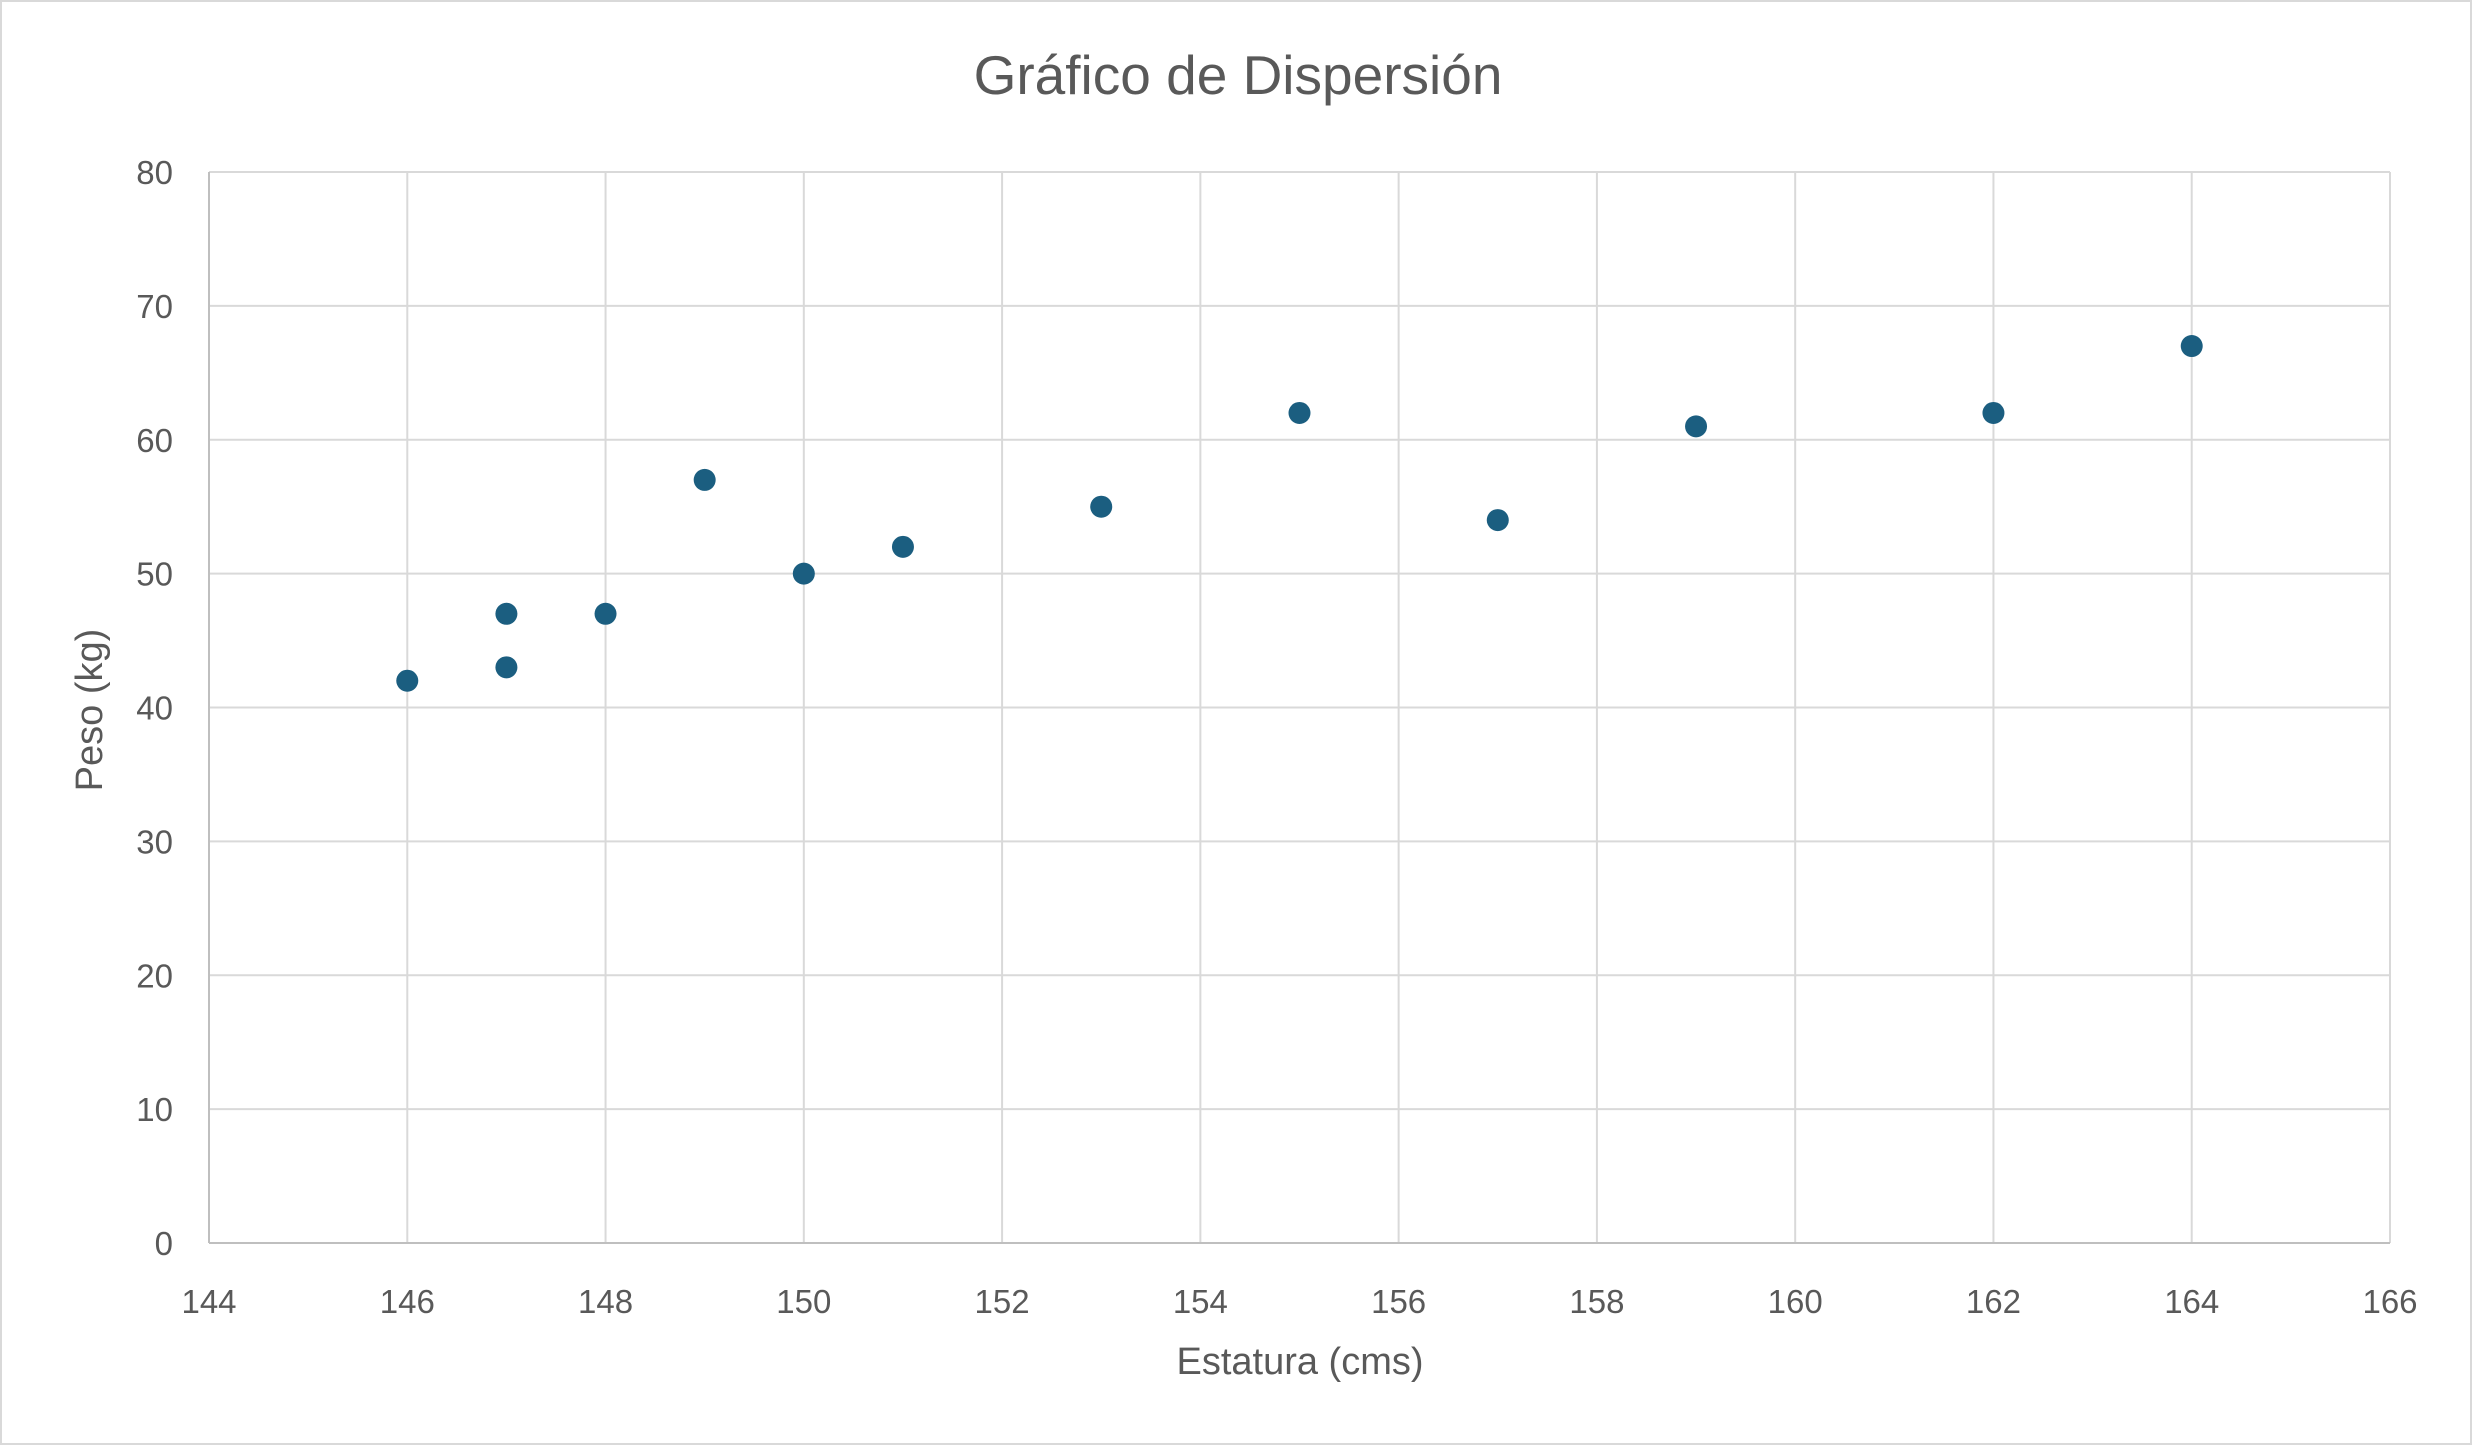 The height and width of the screenshot is (1447, 2472). I want to click on x-tick-label: 160, so click(1795, 1301).